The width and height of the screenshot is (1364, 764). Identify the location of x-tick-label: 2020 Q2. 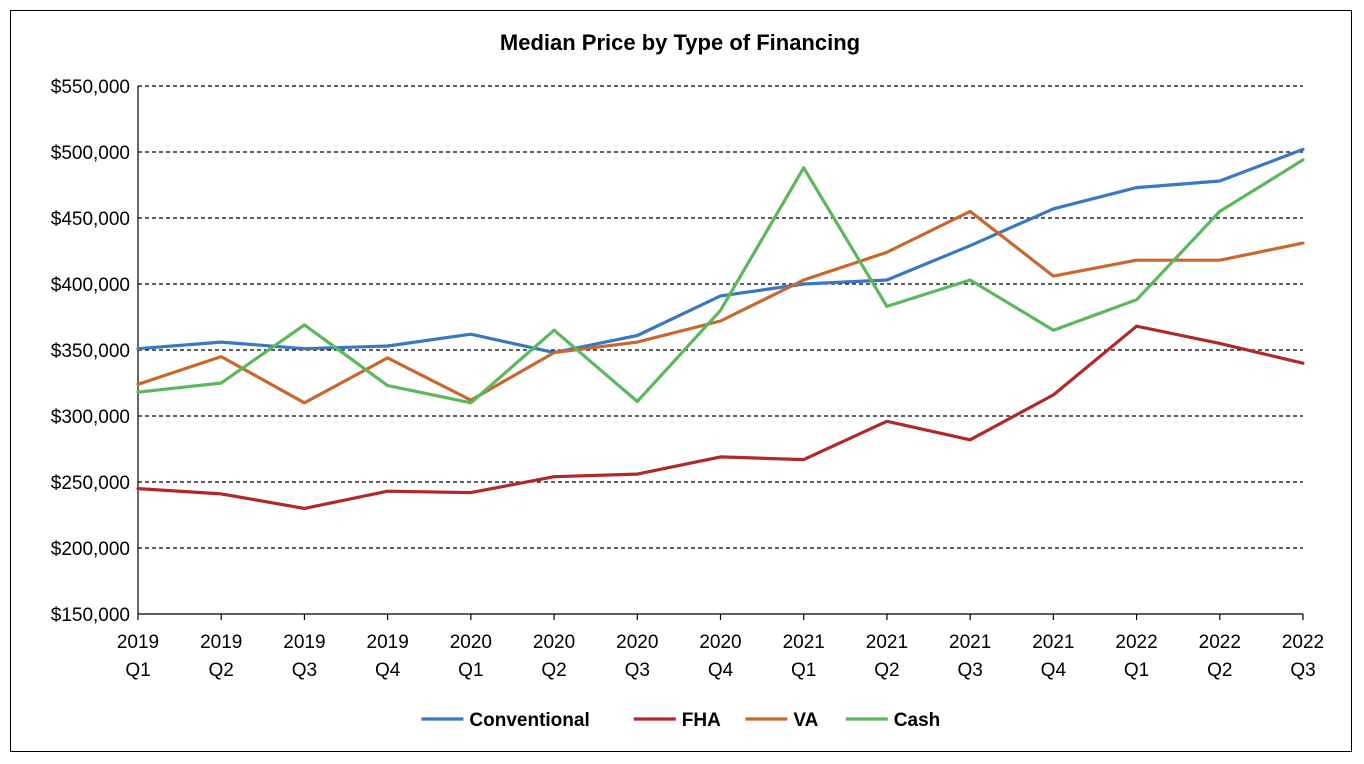
(554, 656).